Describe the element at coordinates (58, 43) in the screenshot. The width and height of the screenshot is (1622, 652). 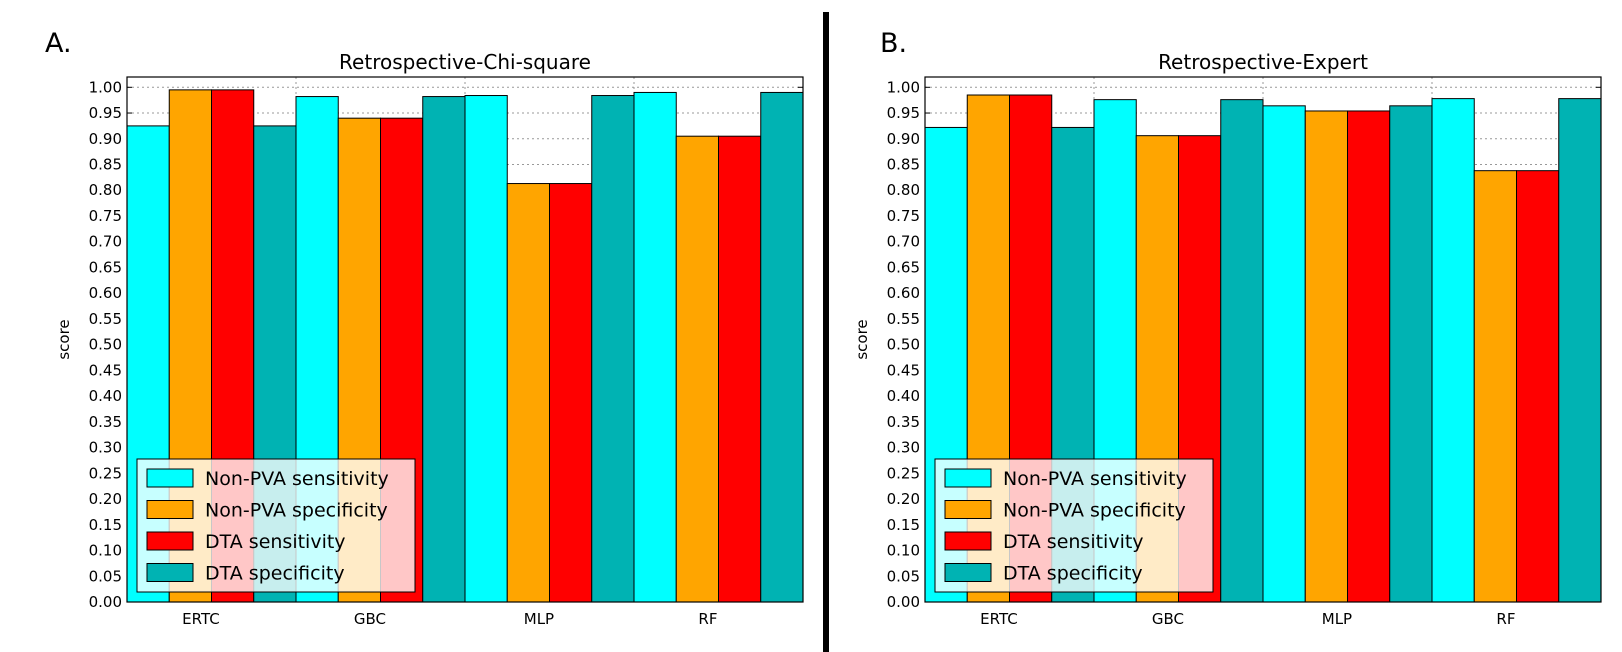
I see `panel-label: A.` at that location.